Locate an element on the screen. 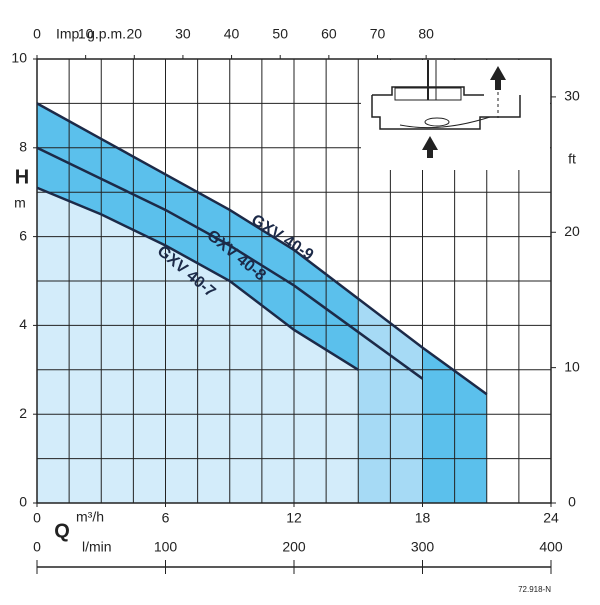  x-tick-label: 0 is located at coordinates (37, 518).